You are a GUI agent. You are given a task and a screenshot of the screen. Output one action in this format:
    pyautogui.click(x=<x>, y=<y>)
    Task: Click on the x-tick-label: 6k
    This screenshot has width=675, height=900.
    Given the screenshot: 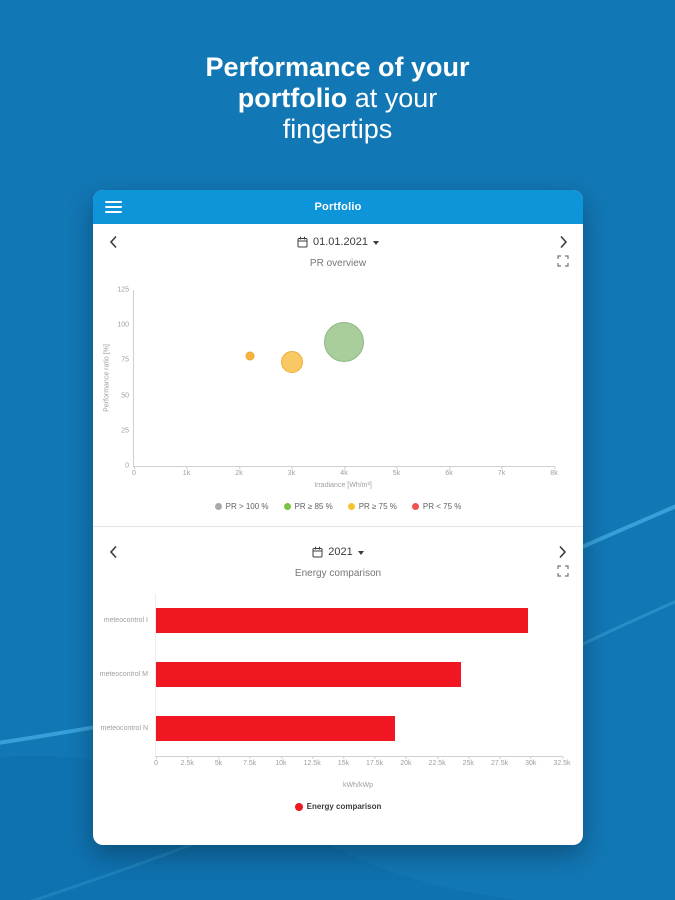 What is the action you would take?
    pyautogui.click(x=449, y=471)
    